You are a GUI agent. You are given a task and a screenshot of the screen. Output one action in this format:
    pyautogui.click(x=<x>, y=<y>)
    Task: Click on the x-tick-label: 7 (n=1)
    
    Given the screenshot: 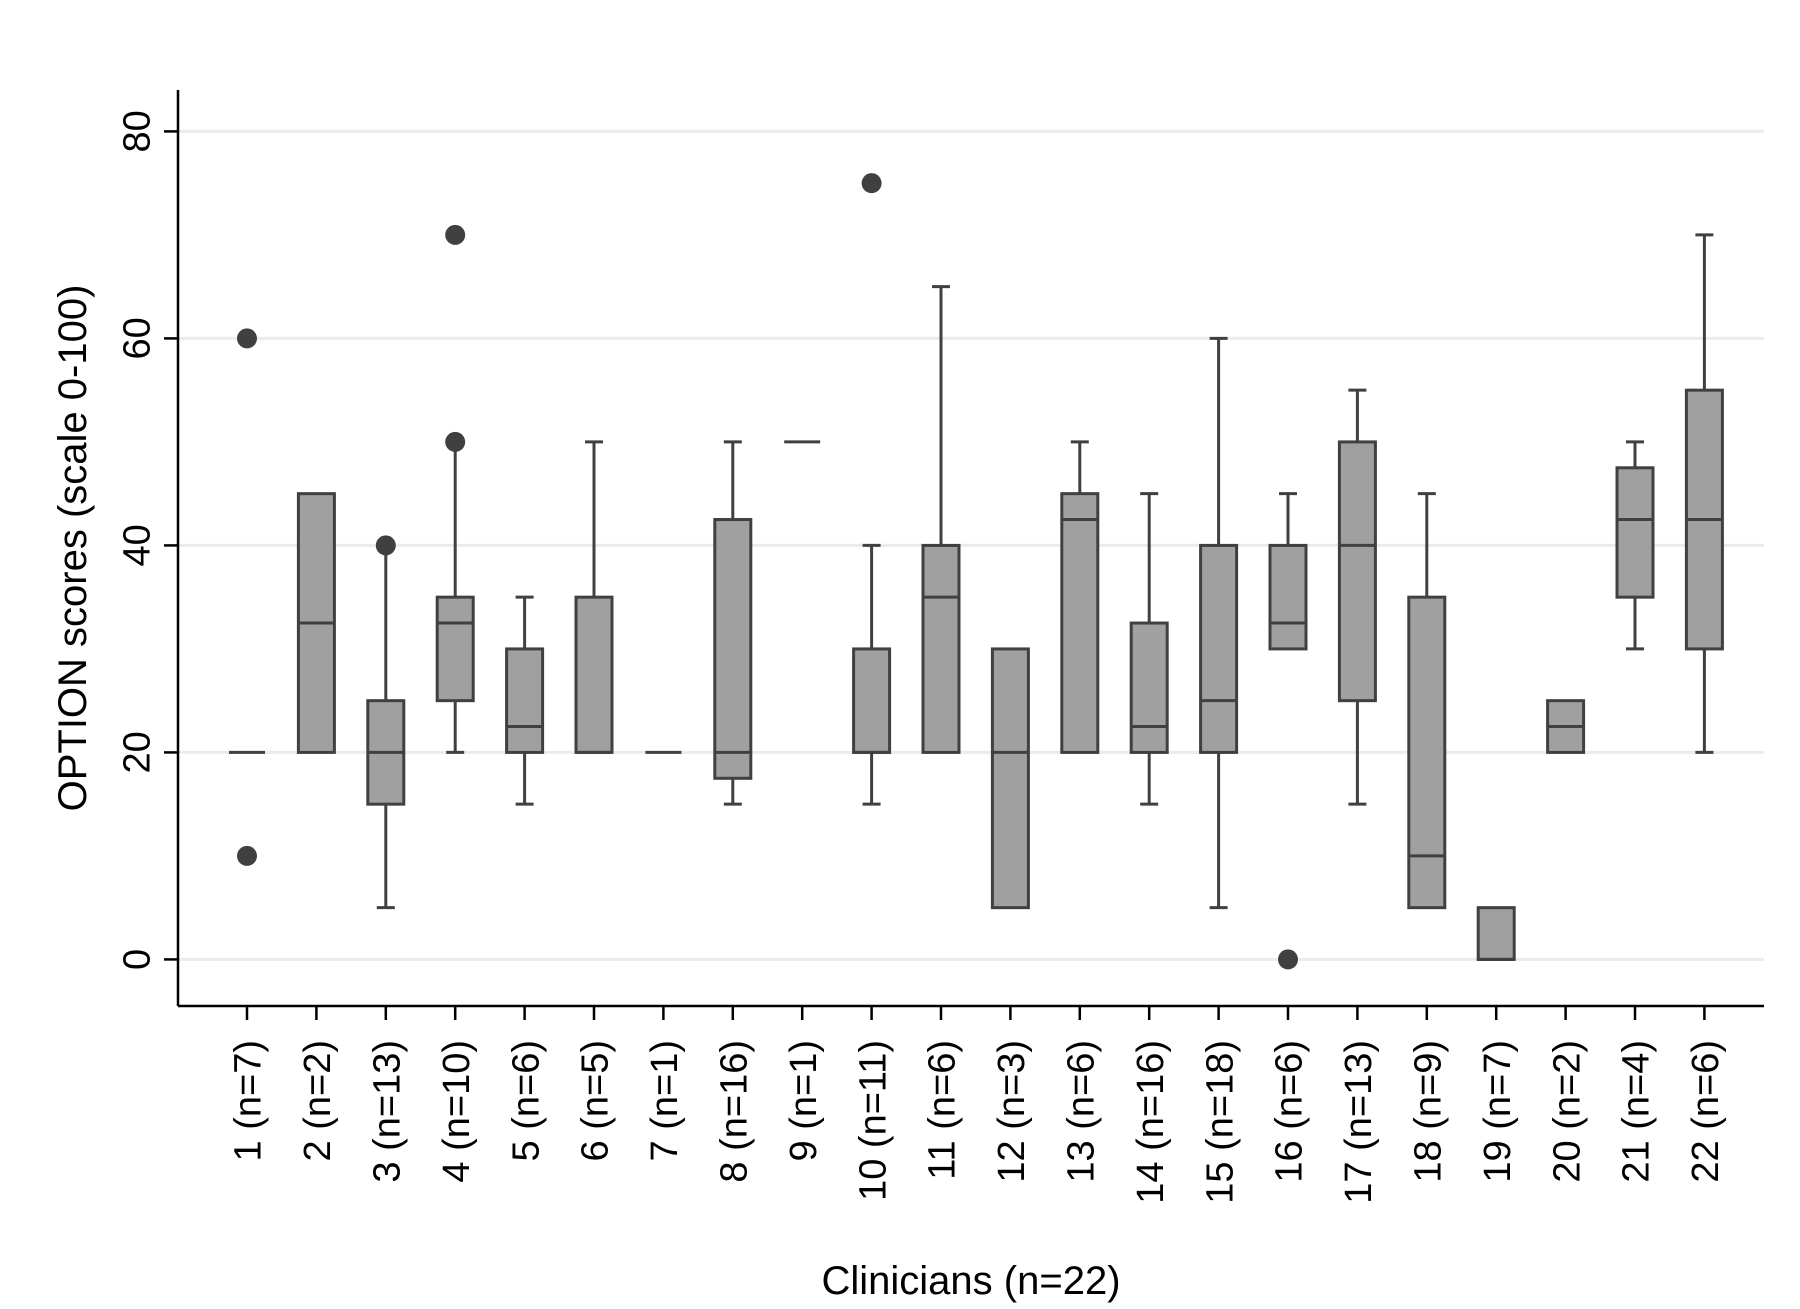 What is the action you would take?
    pyautogui.click(x=665, y=1100)
    